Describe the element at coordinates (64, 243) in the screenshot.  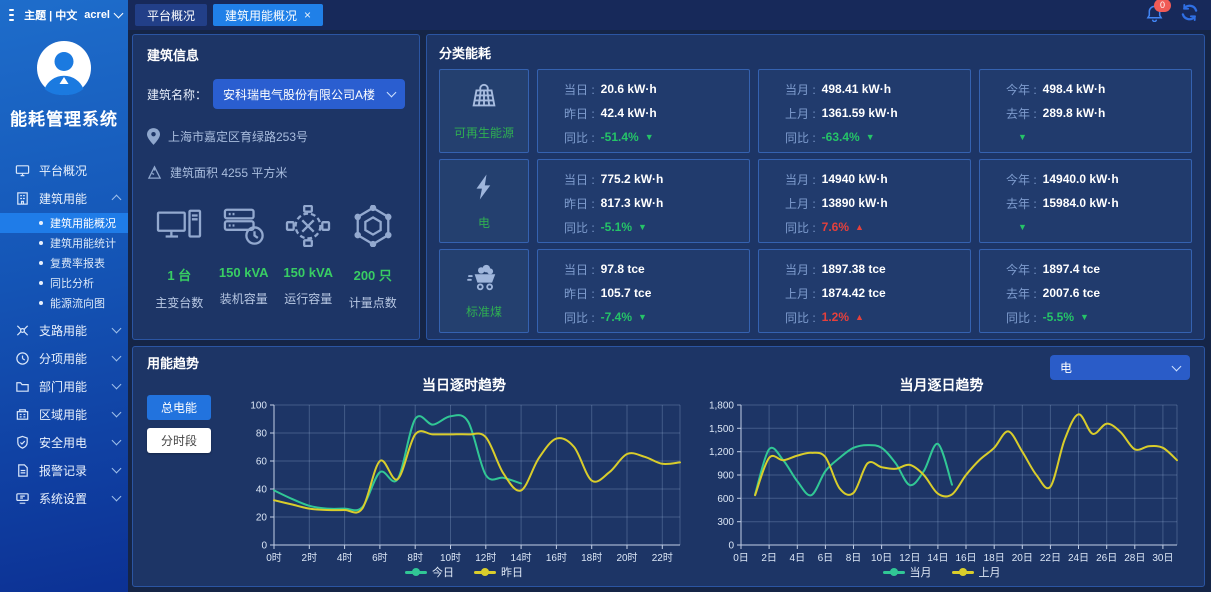
I see `sidebar-subitem-building-statistics: 建筑用能统计` at that location.